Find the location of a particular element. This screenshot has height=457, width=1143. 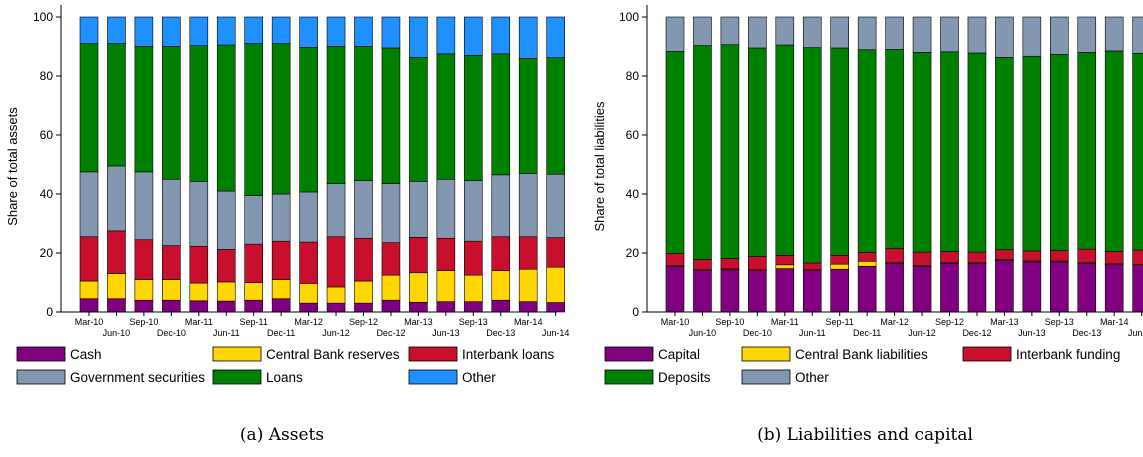

x-tick-label: Jun-12 is located at coordinates (336, 333).